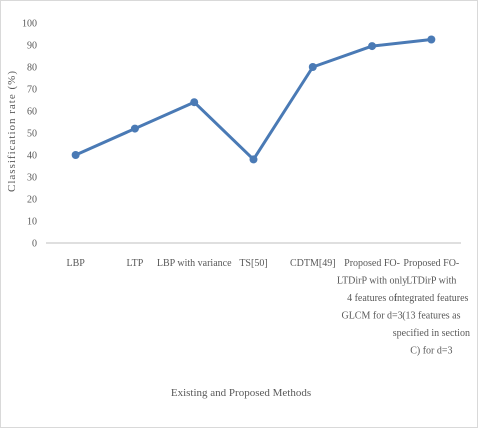  I want to click on y-tick-label: 80, so click(32, 68).